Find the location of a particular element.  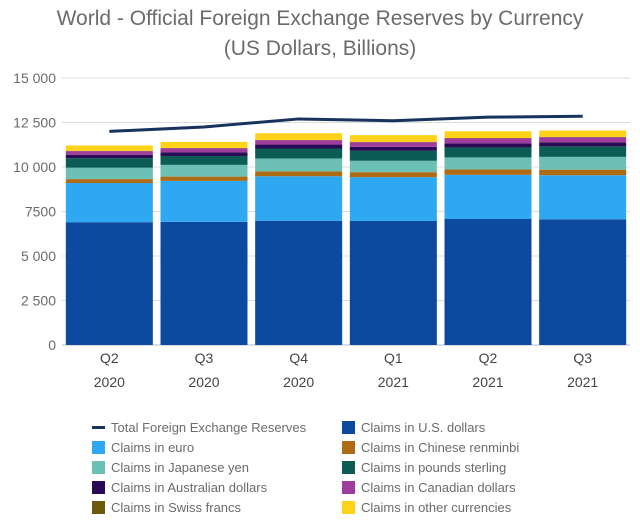

legend-item: Claims in Swiss francs is located at coordinates (166, 507).